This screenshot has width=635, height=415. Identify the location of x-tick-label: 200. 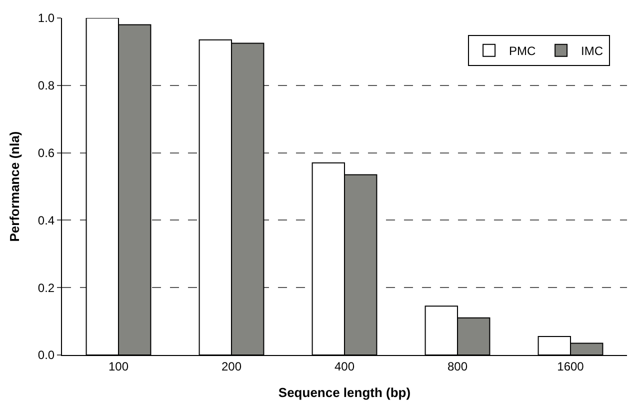
(231, 366).